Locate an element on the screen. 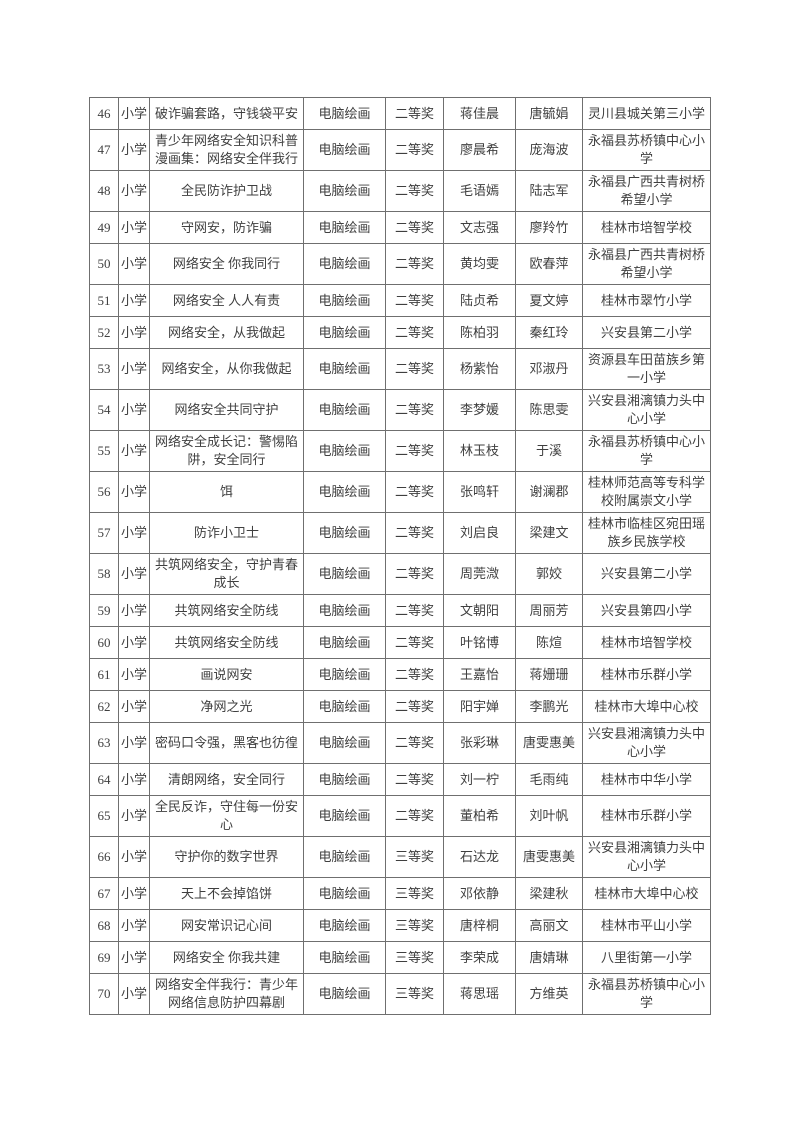 This screenshot has width=800, height=1131. table-row: 56 小学饵电脑绘画 二等奖 张鸣轩 谢澜郡 桂林师范高等专科学校附属崇文小学 is located at coordinates (400, 492).